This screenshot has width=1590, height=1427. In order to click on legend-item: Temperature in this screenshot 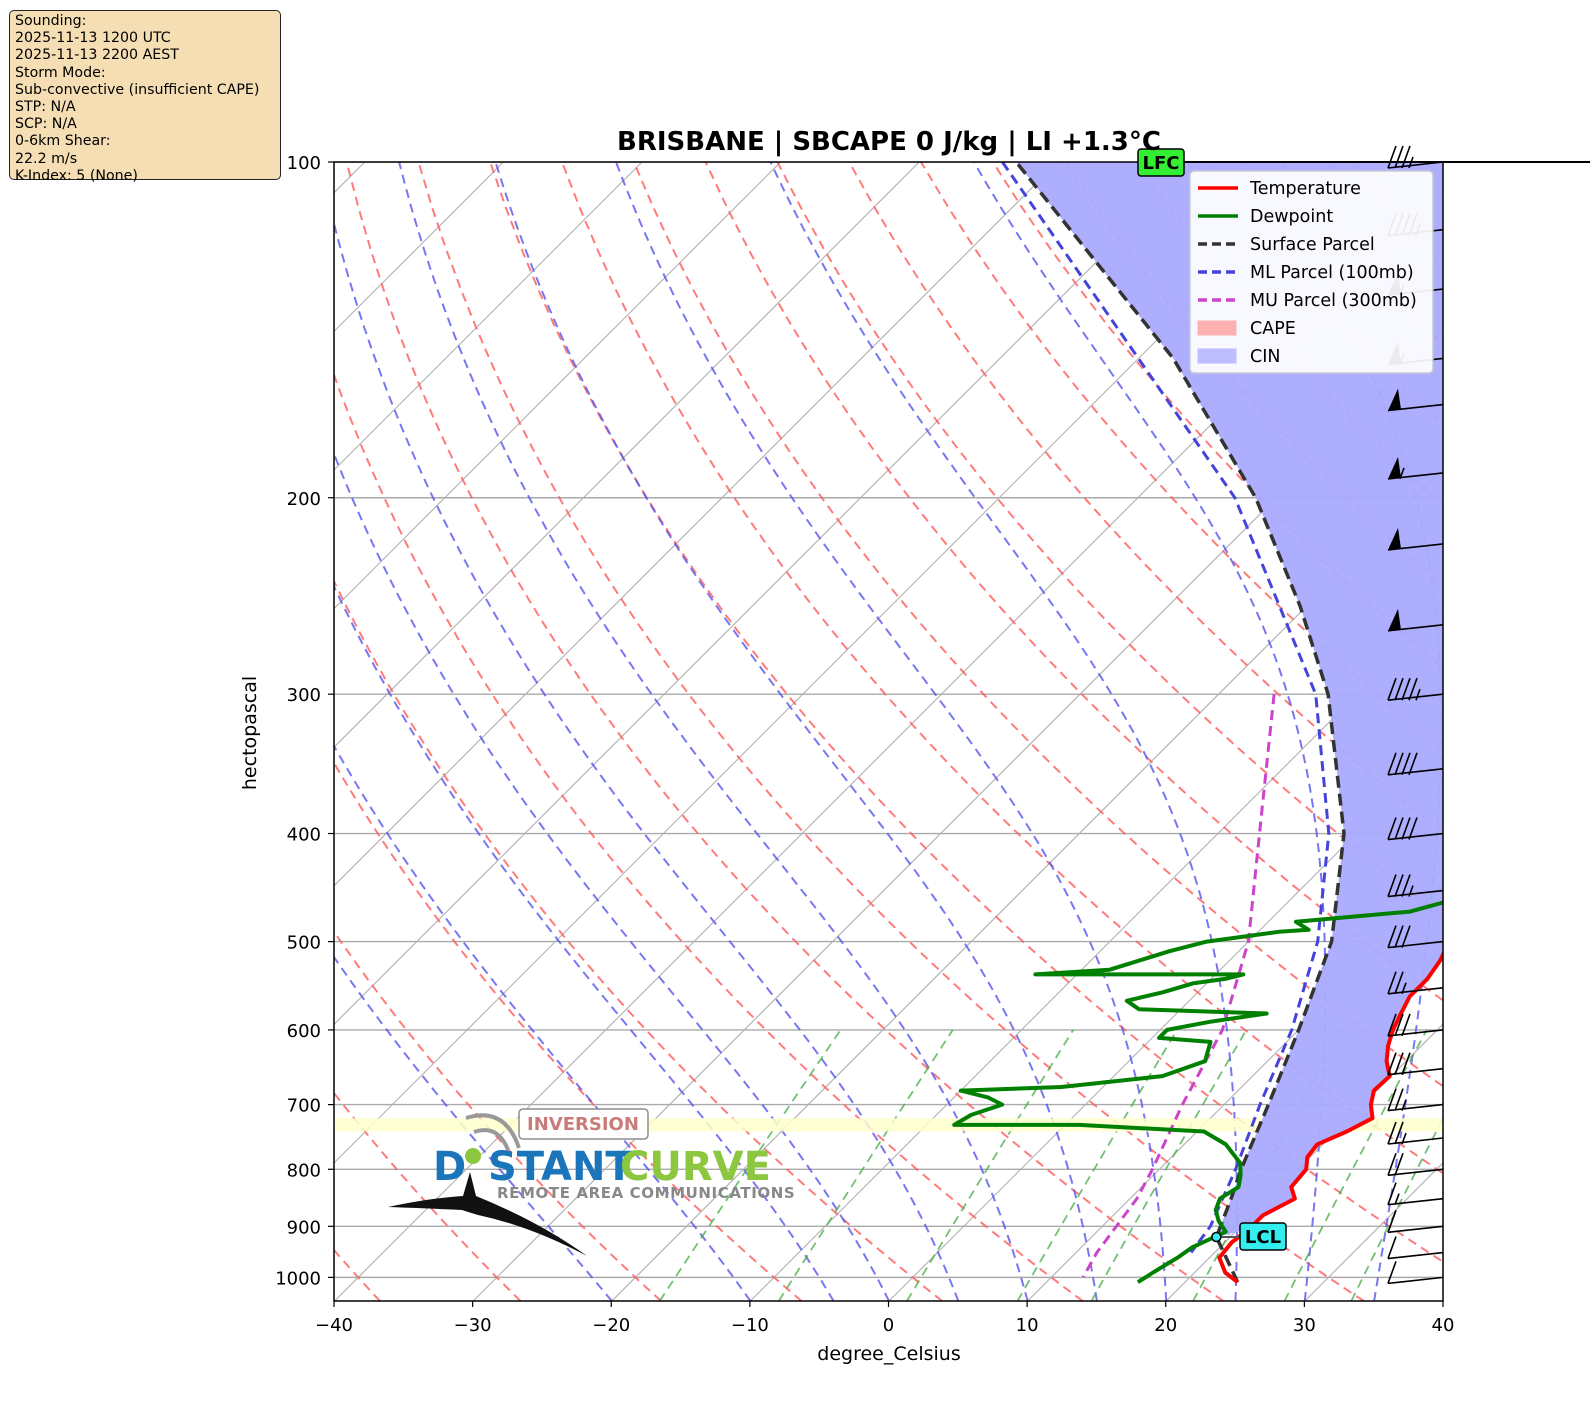, I will do `click(1279, 189)`.